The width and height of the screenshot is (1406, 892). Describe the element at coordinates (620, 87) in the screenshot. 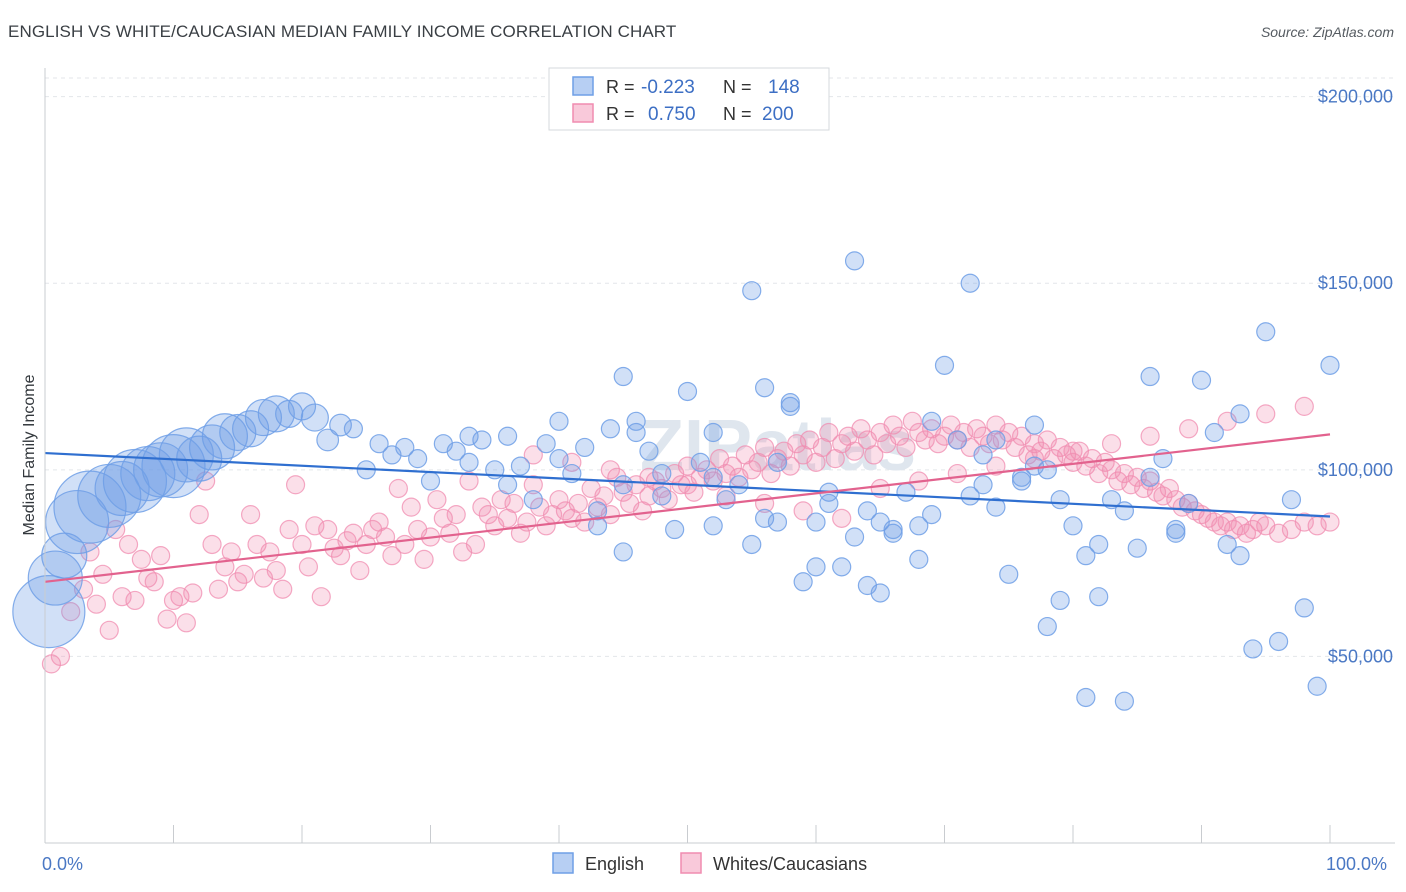

I see `legend-r-label-english: R =` at that location.